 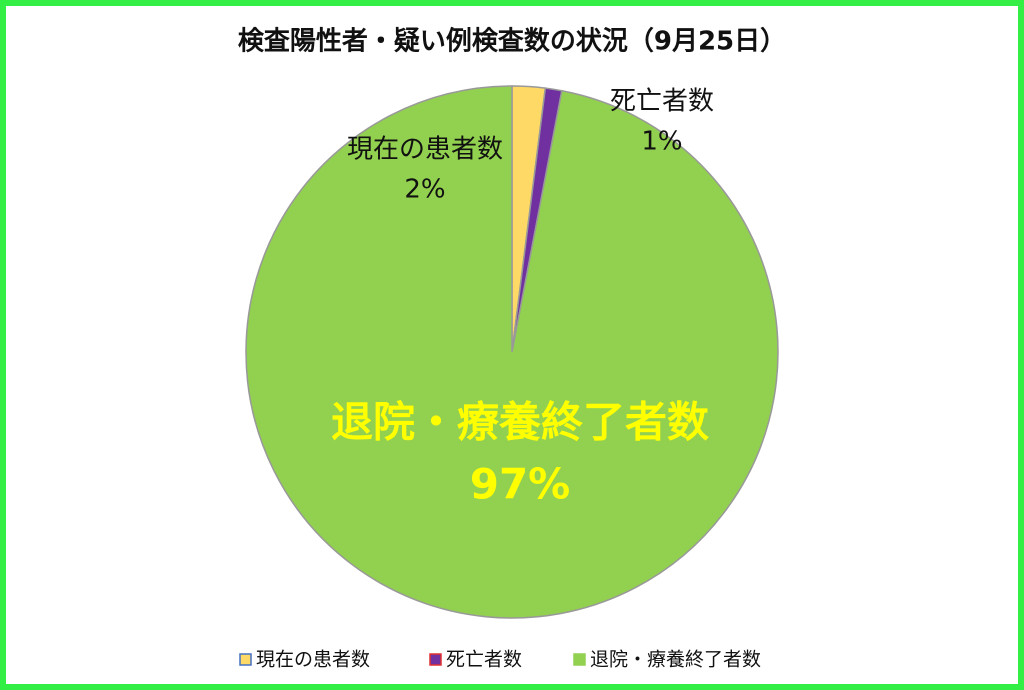 I want to click on data-label-name: 死亡者数, so click(x=662, y=102).